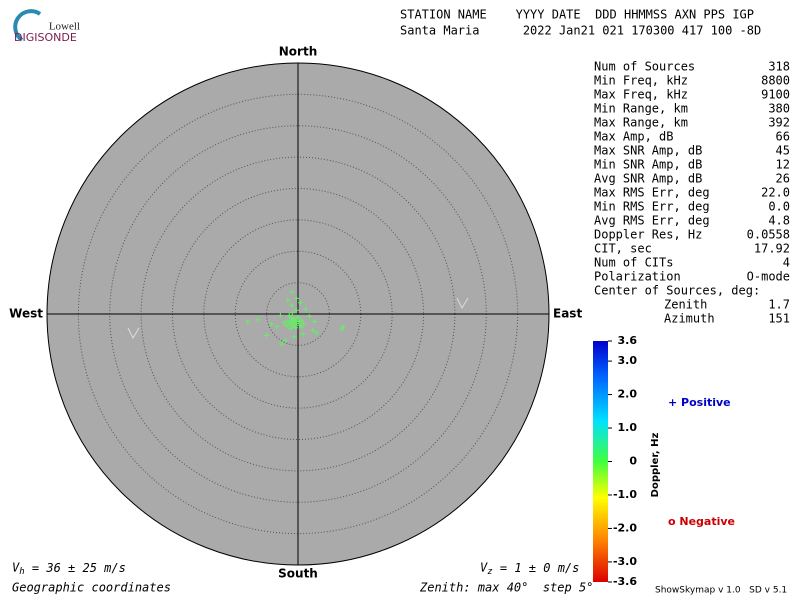 The width and height of the screenshot is (800, 600). What do you see at coordinates (46, 26) in the screenshot?
I see `logo: Lowell DIGISONDE` at bounding box center [46, 26].